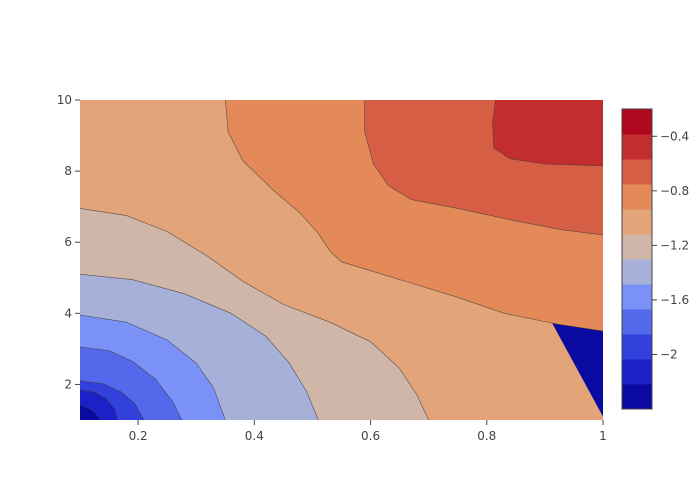  I want to click on y-tick-label: 2, so click(68, 384).